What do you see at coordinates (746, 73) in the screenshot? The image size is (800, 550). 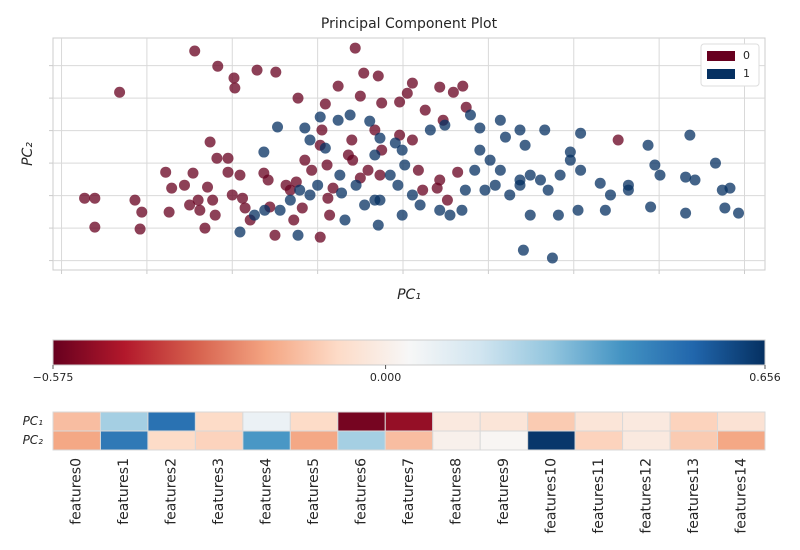 I see `legend-label: 1` at bounding box center [746, 73].